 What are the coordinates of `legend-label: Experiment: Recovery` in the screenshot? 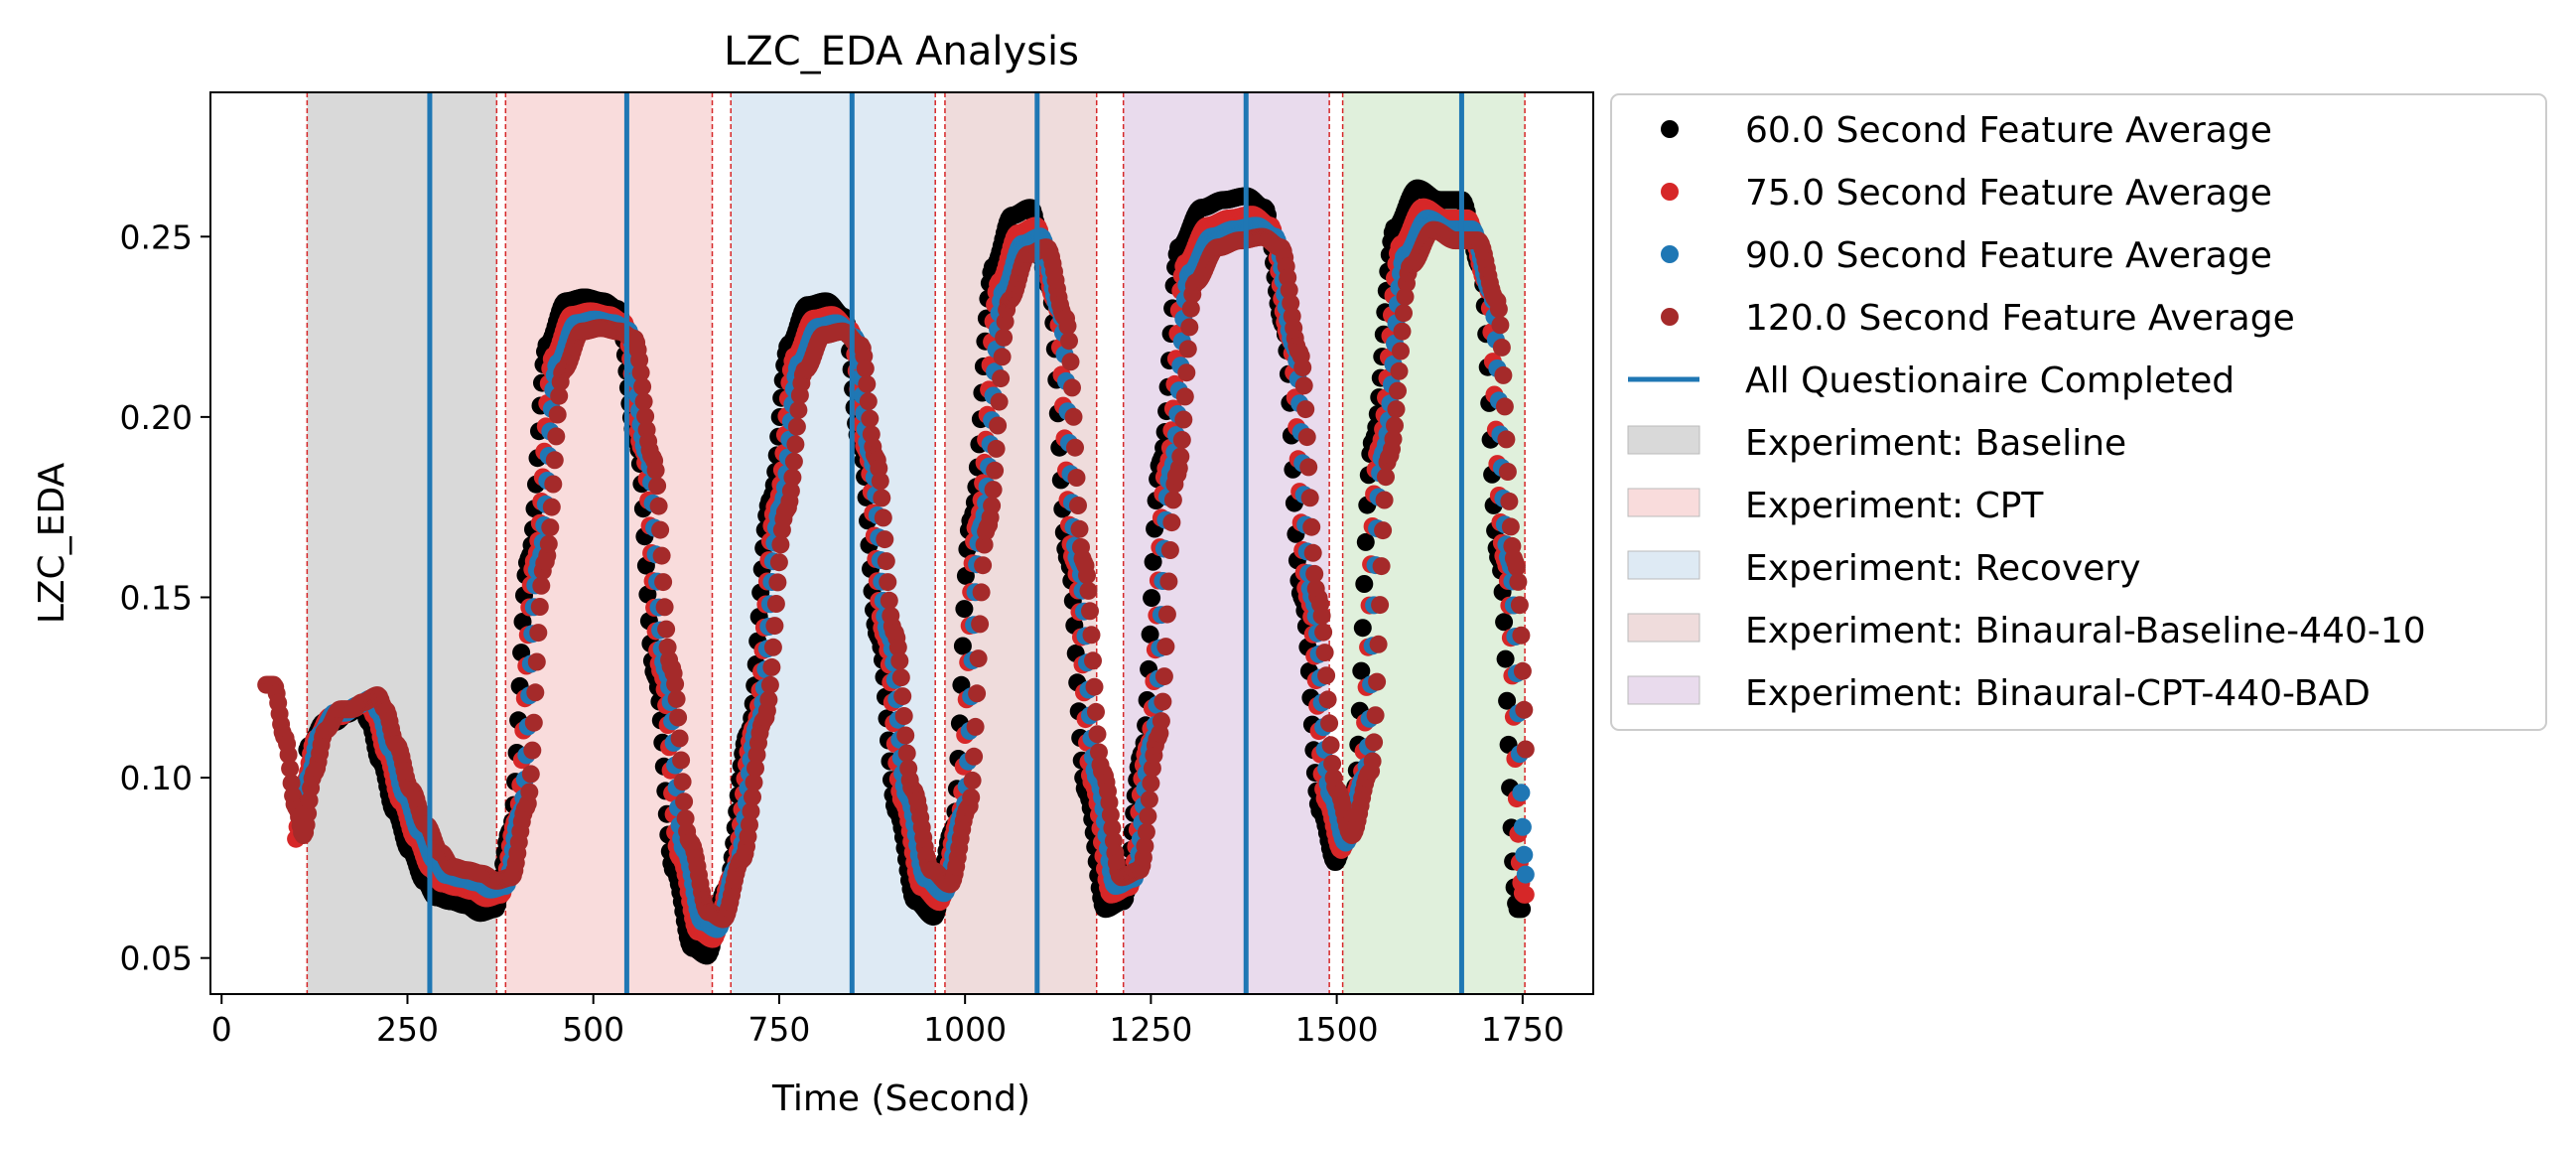 It's located at (1943, 569).